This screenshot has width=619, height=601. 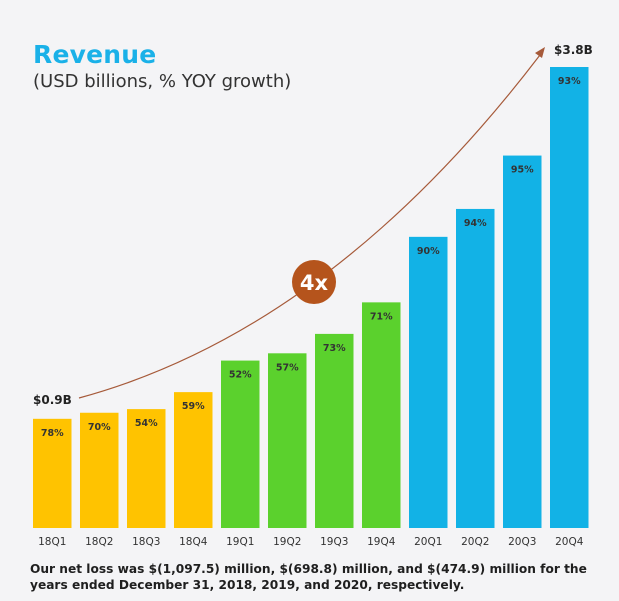 I want to click on x-tick-20q2: 20Q2, so click(x=475, y=542).